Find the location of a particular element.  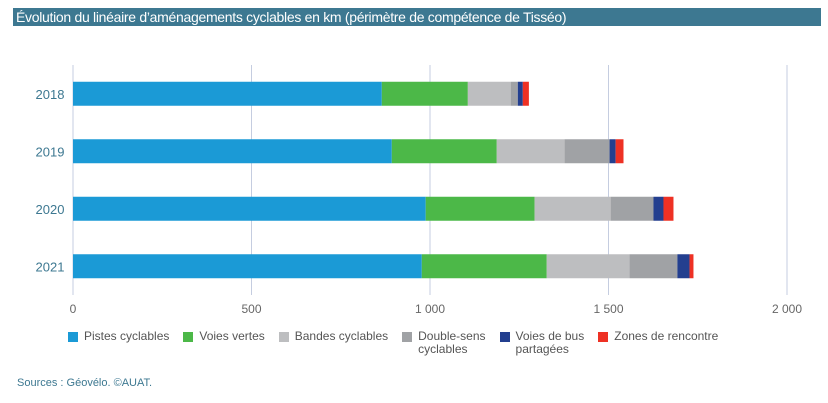

legend-item: Bandes cyclables is located at coordinates (333, 342).